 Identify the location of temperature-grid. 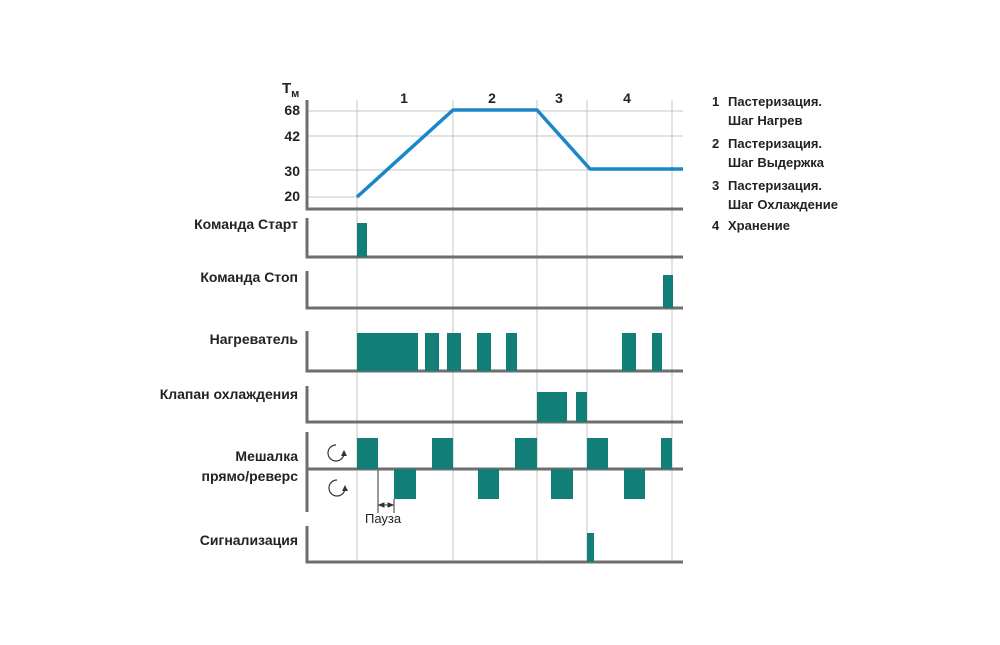
(495, 154).